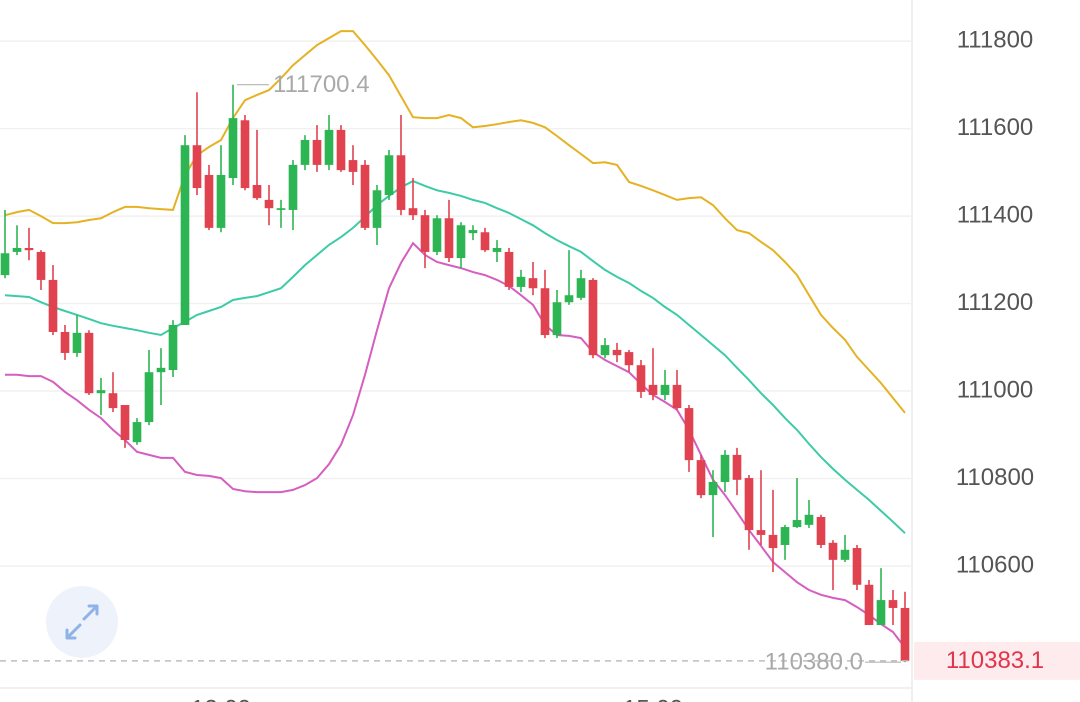 The width and height of the screenshot is (1080, 702). I want to click on x-tick-label: 12:00, so click(221, 698).